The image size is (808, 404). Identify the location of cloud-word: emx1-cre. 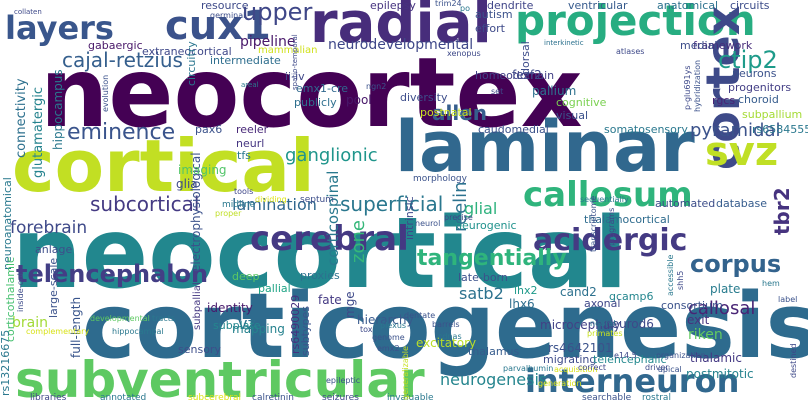
(322, 88).